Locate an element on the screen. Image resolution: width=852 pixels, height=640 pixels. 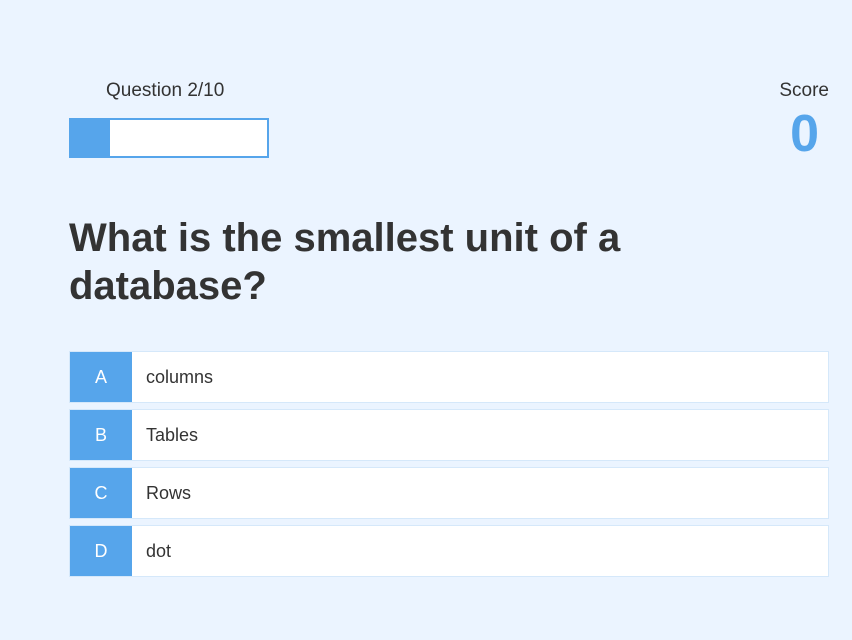
choice-prefix: C is located at coordinates (101, 493).